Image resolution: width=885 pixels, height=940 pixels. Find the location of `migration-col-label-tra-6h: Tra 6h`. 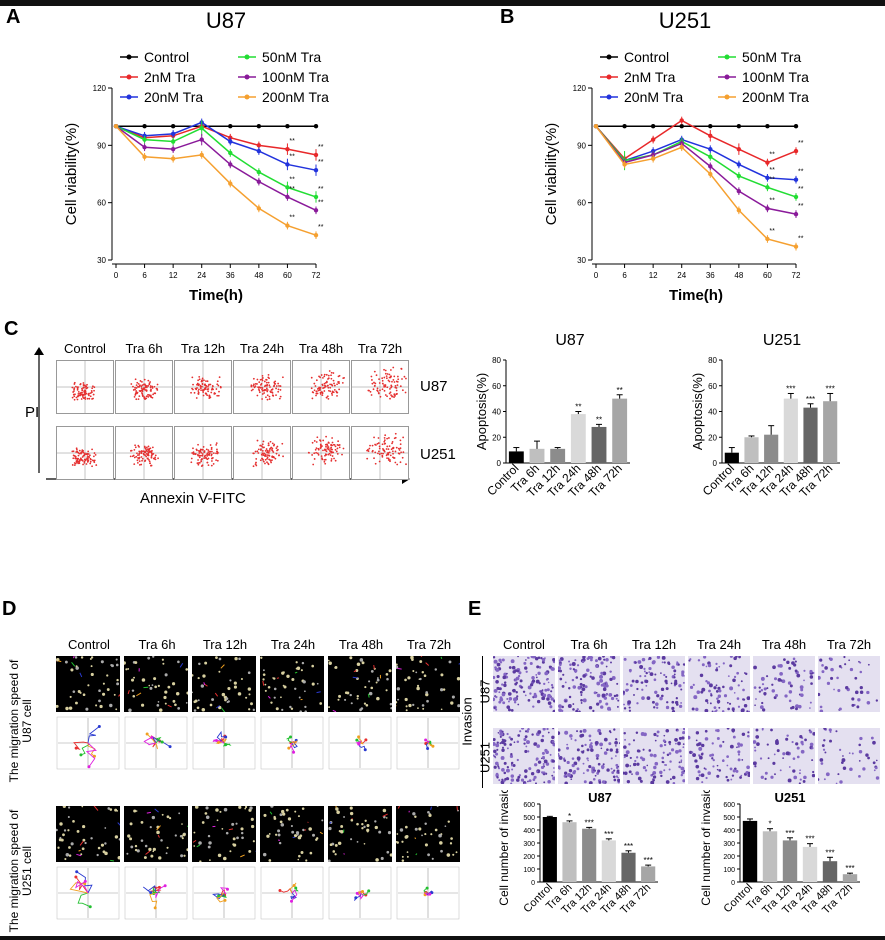

migration-col-label-tra-6h: Tra 6h is located at coordinates (157, 644).